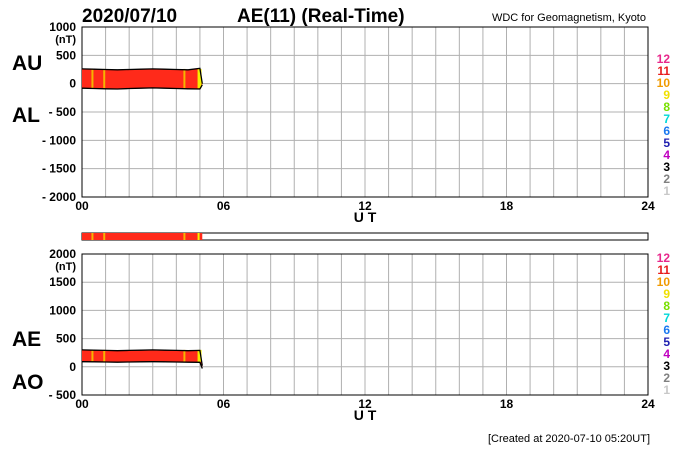 This screenshot has height=450, width=700. I want to click on coverage-bar-fill, so click(142, 236).